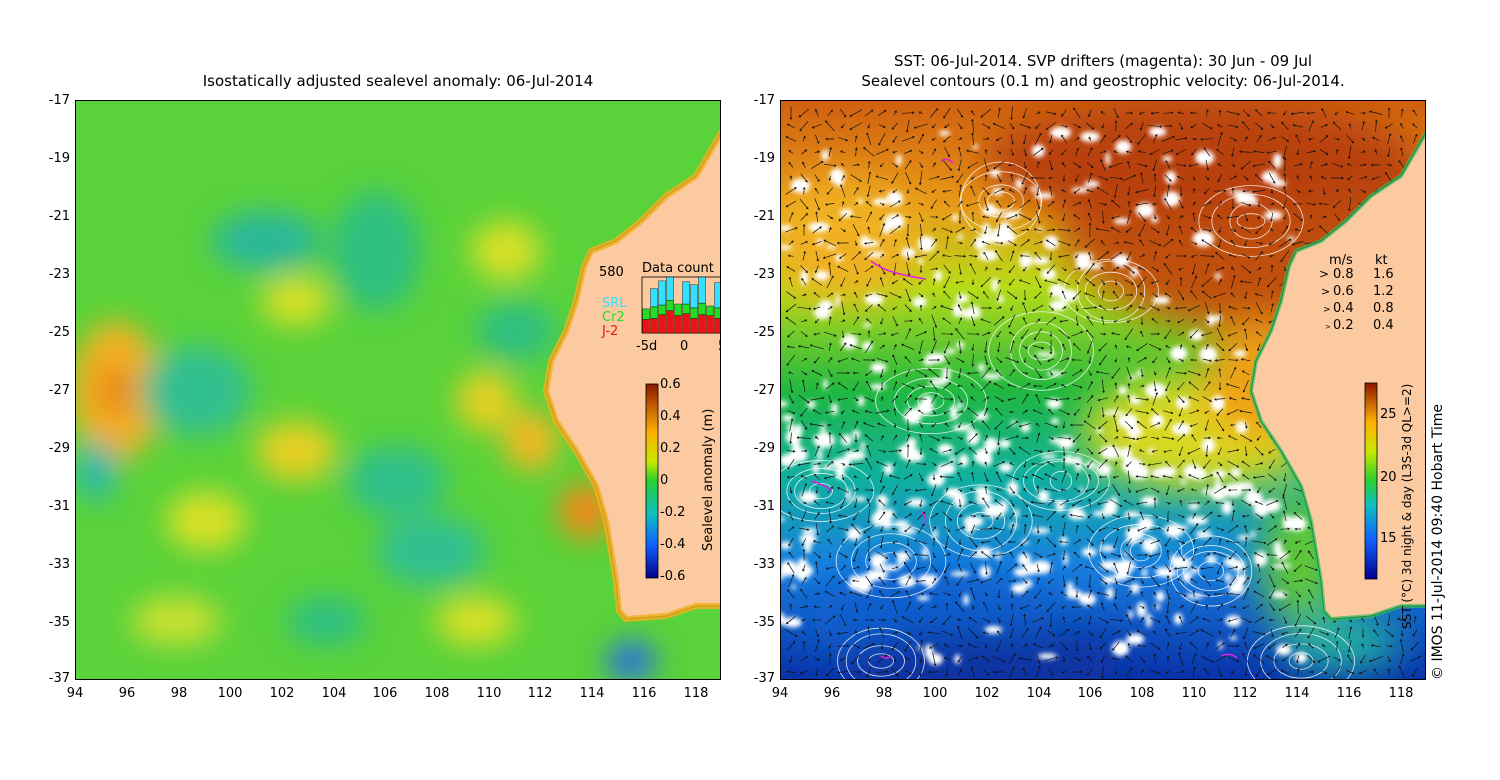 The width and height of the screenshot is (1500, 780). Describe the element at coordinates (719, 346) in the screenshot. I see `svg-text: 5` at that location.